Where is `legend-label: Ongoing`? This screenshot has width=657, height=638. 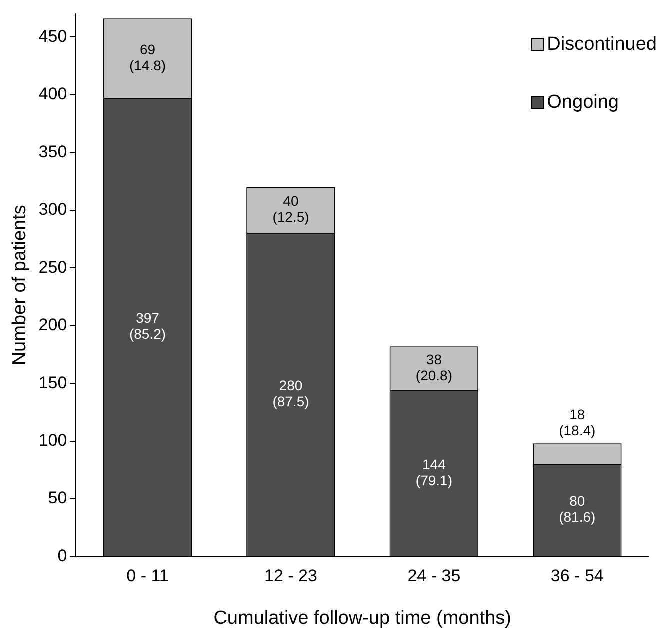
legend-label: Ongoing is located at coordinates (583, 103).